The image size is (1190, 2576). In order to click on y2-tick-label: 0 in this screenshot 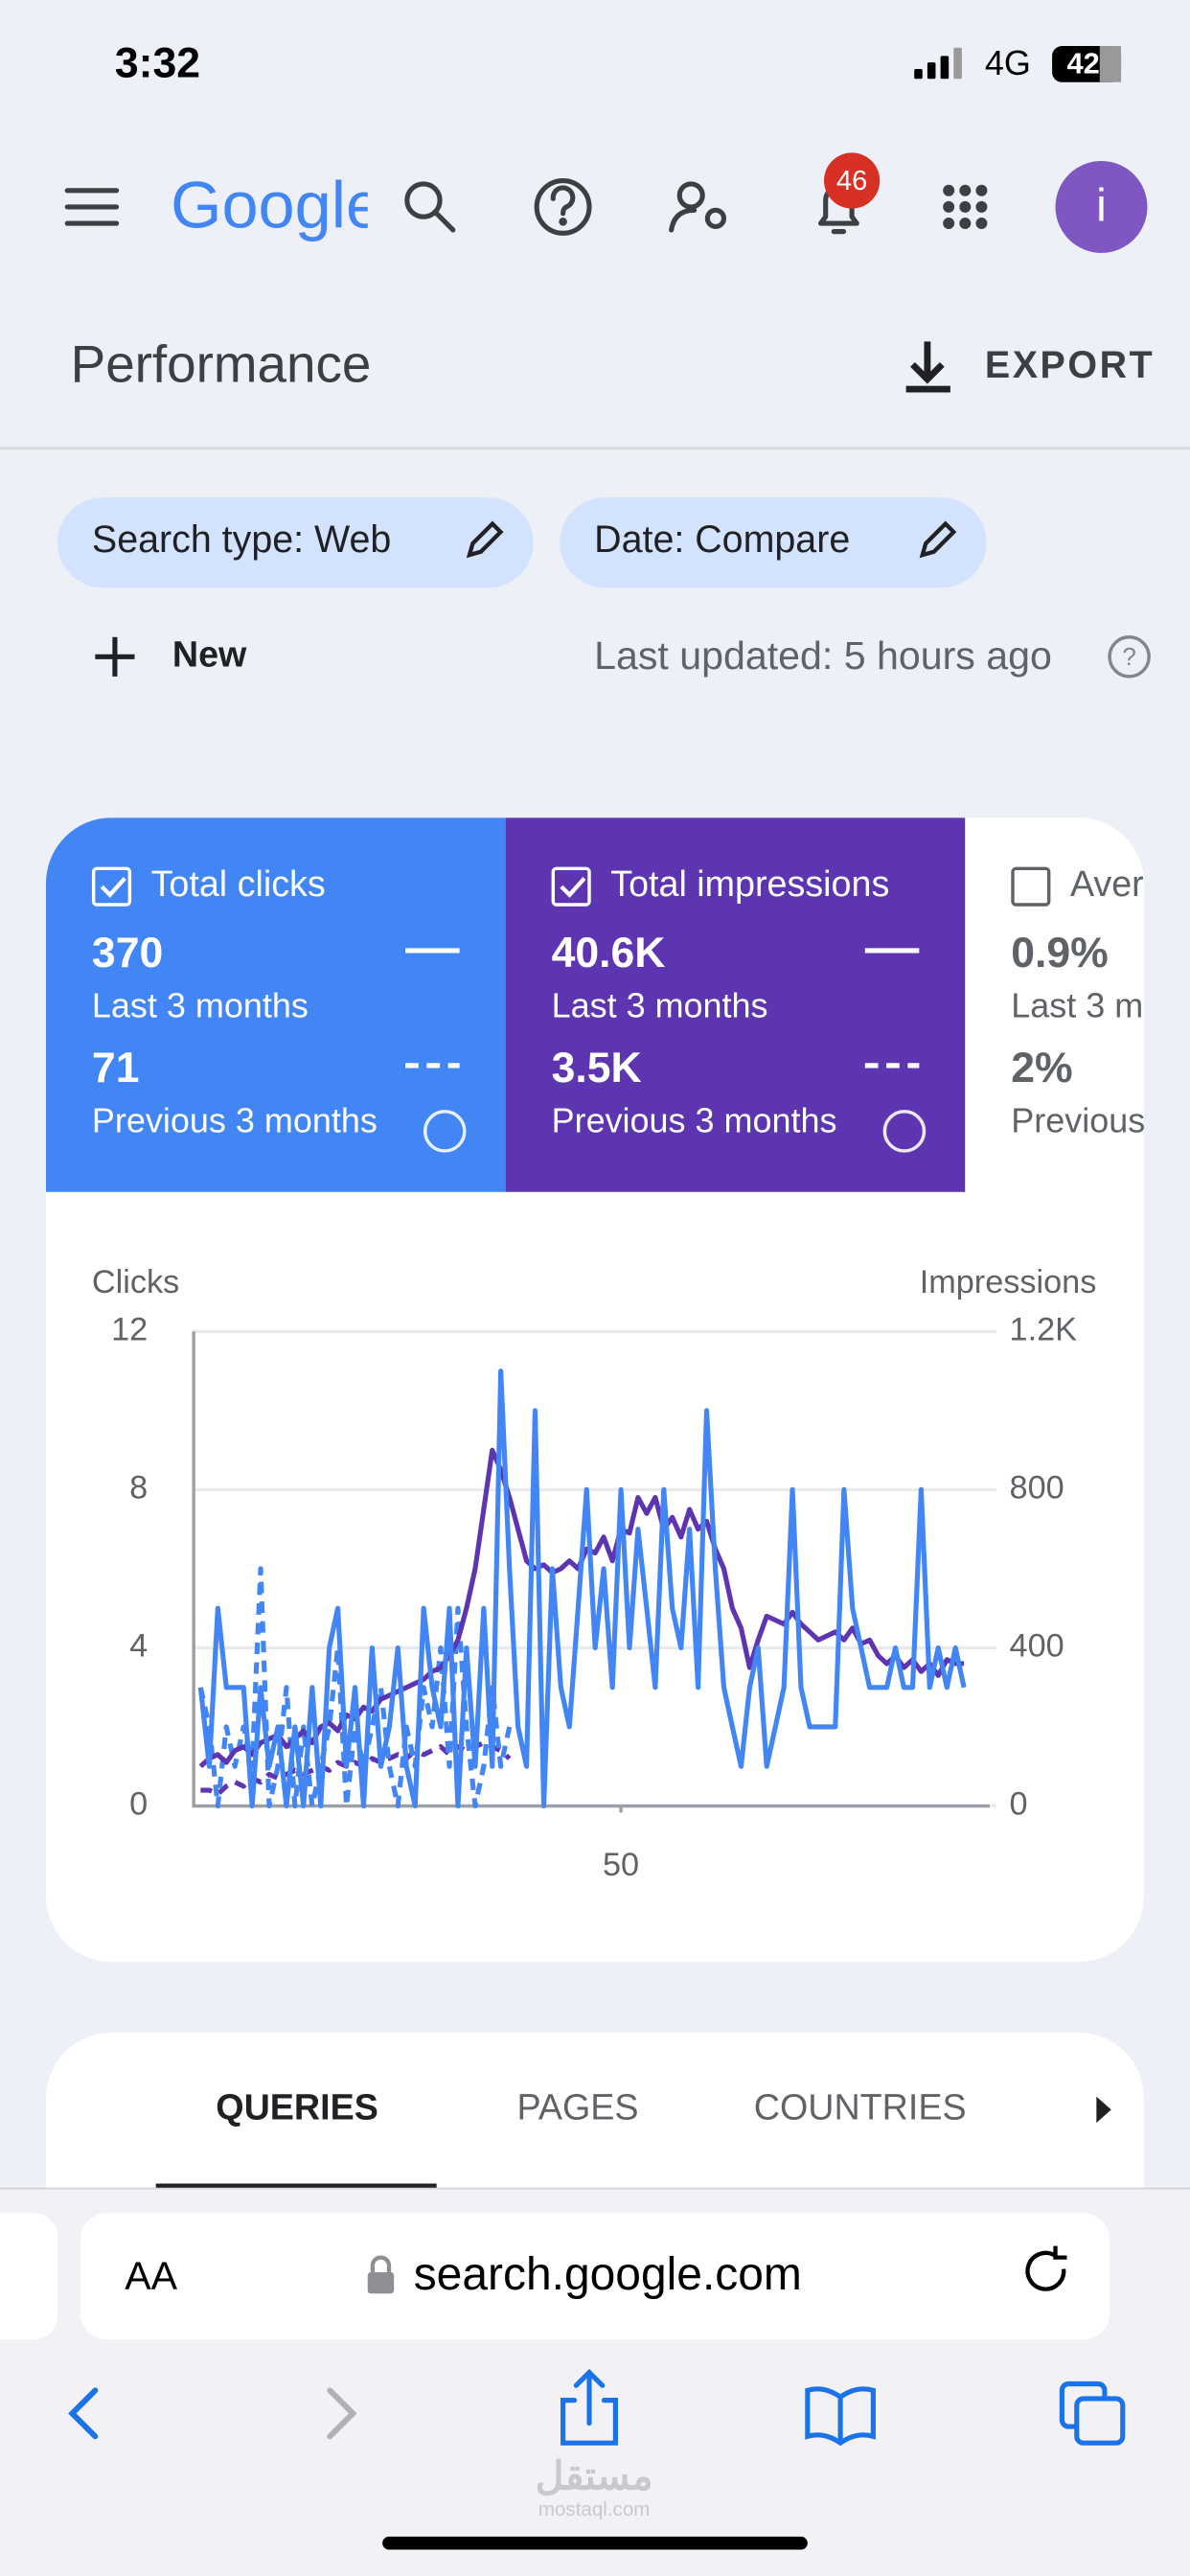, I will do `click(1019, 1805)`.